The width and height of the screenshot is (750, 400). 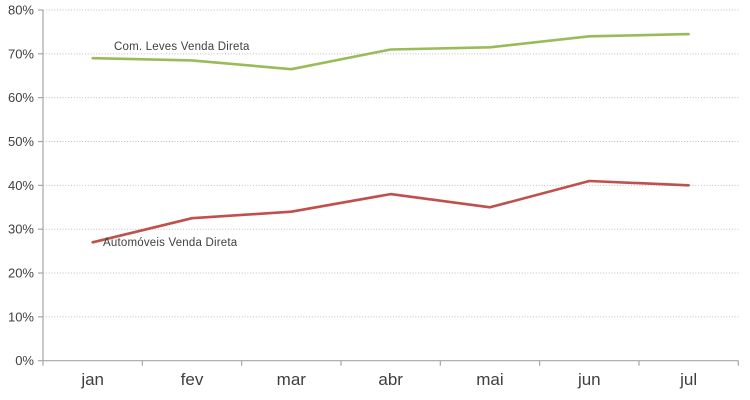 I want to click on x-axis-tick-label: mar, so click(x=292, y=379).